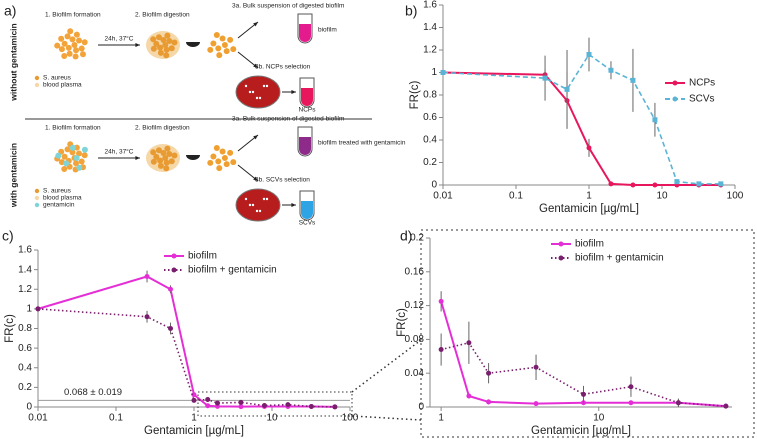 This screenshot has width=757, height=439. I want to click on y-axis-label: FR(c), so click(402, 322).